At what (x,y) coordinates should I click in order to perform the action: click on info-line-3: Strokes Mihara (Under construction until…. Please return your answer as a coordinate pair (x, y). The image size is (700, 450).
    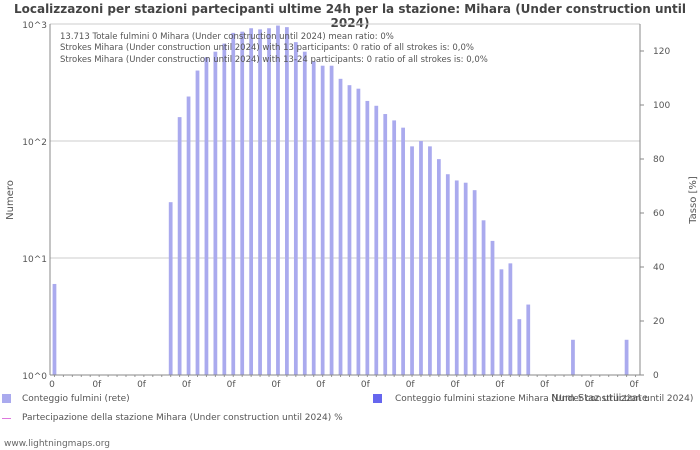
    Looking at the image, I should click on (274, 60).